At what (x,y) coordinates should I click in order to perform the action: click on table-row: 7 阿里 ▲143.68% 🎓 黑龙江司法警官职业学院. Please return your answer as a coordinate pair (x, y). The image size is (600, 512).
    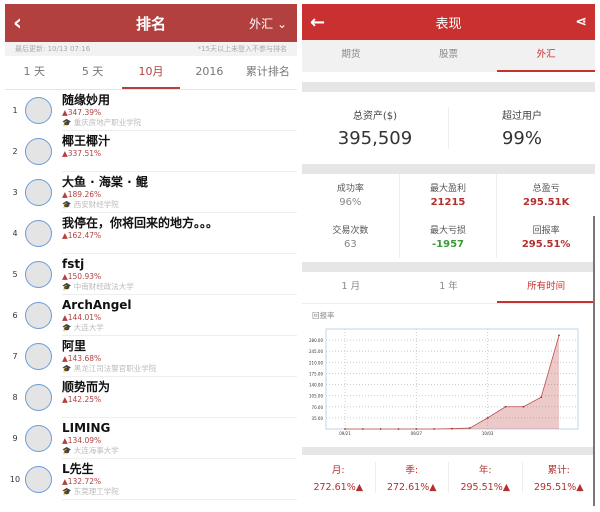
    Looking at the image, I should click on (151, 356).